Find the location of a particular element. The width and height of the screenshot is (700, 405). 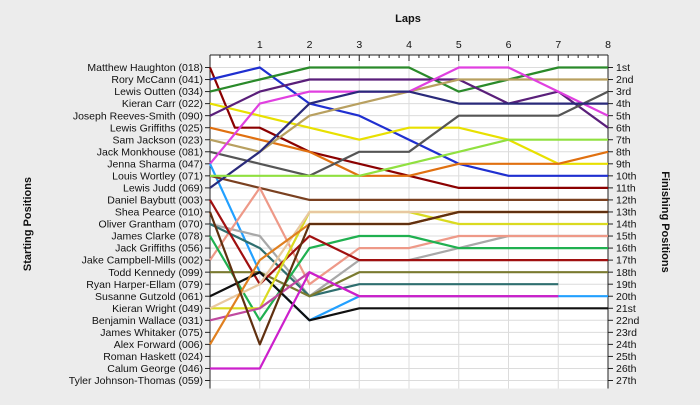

start-label: Kieran Wright (049) is located at coordinates (157, 309).